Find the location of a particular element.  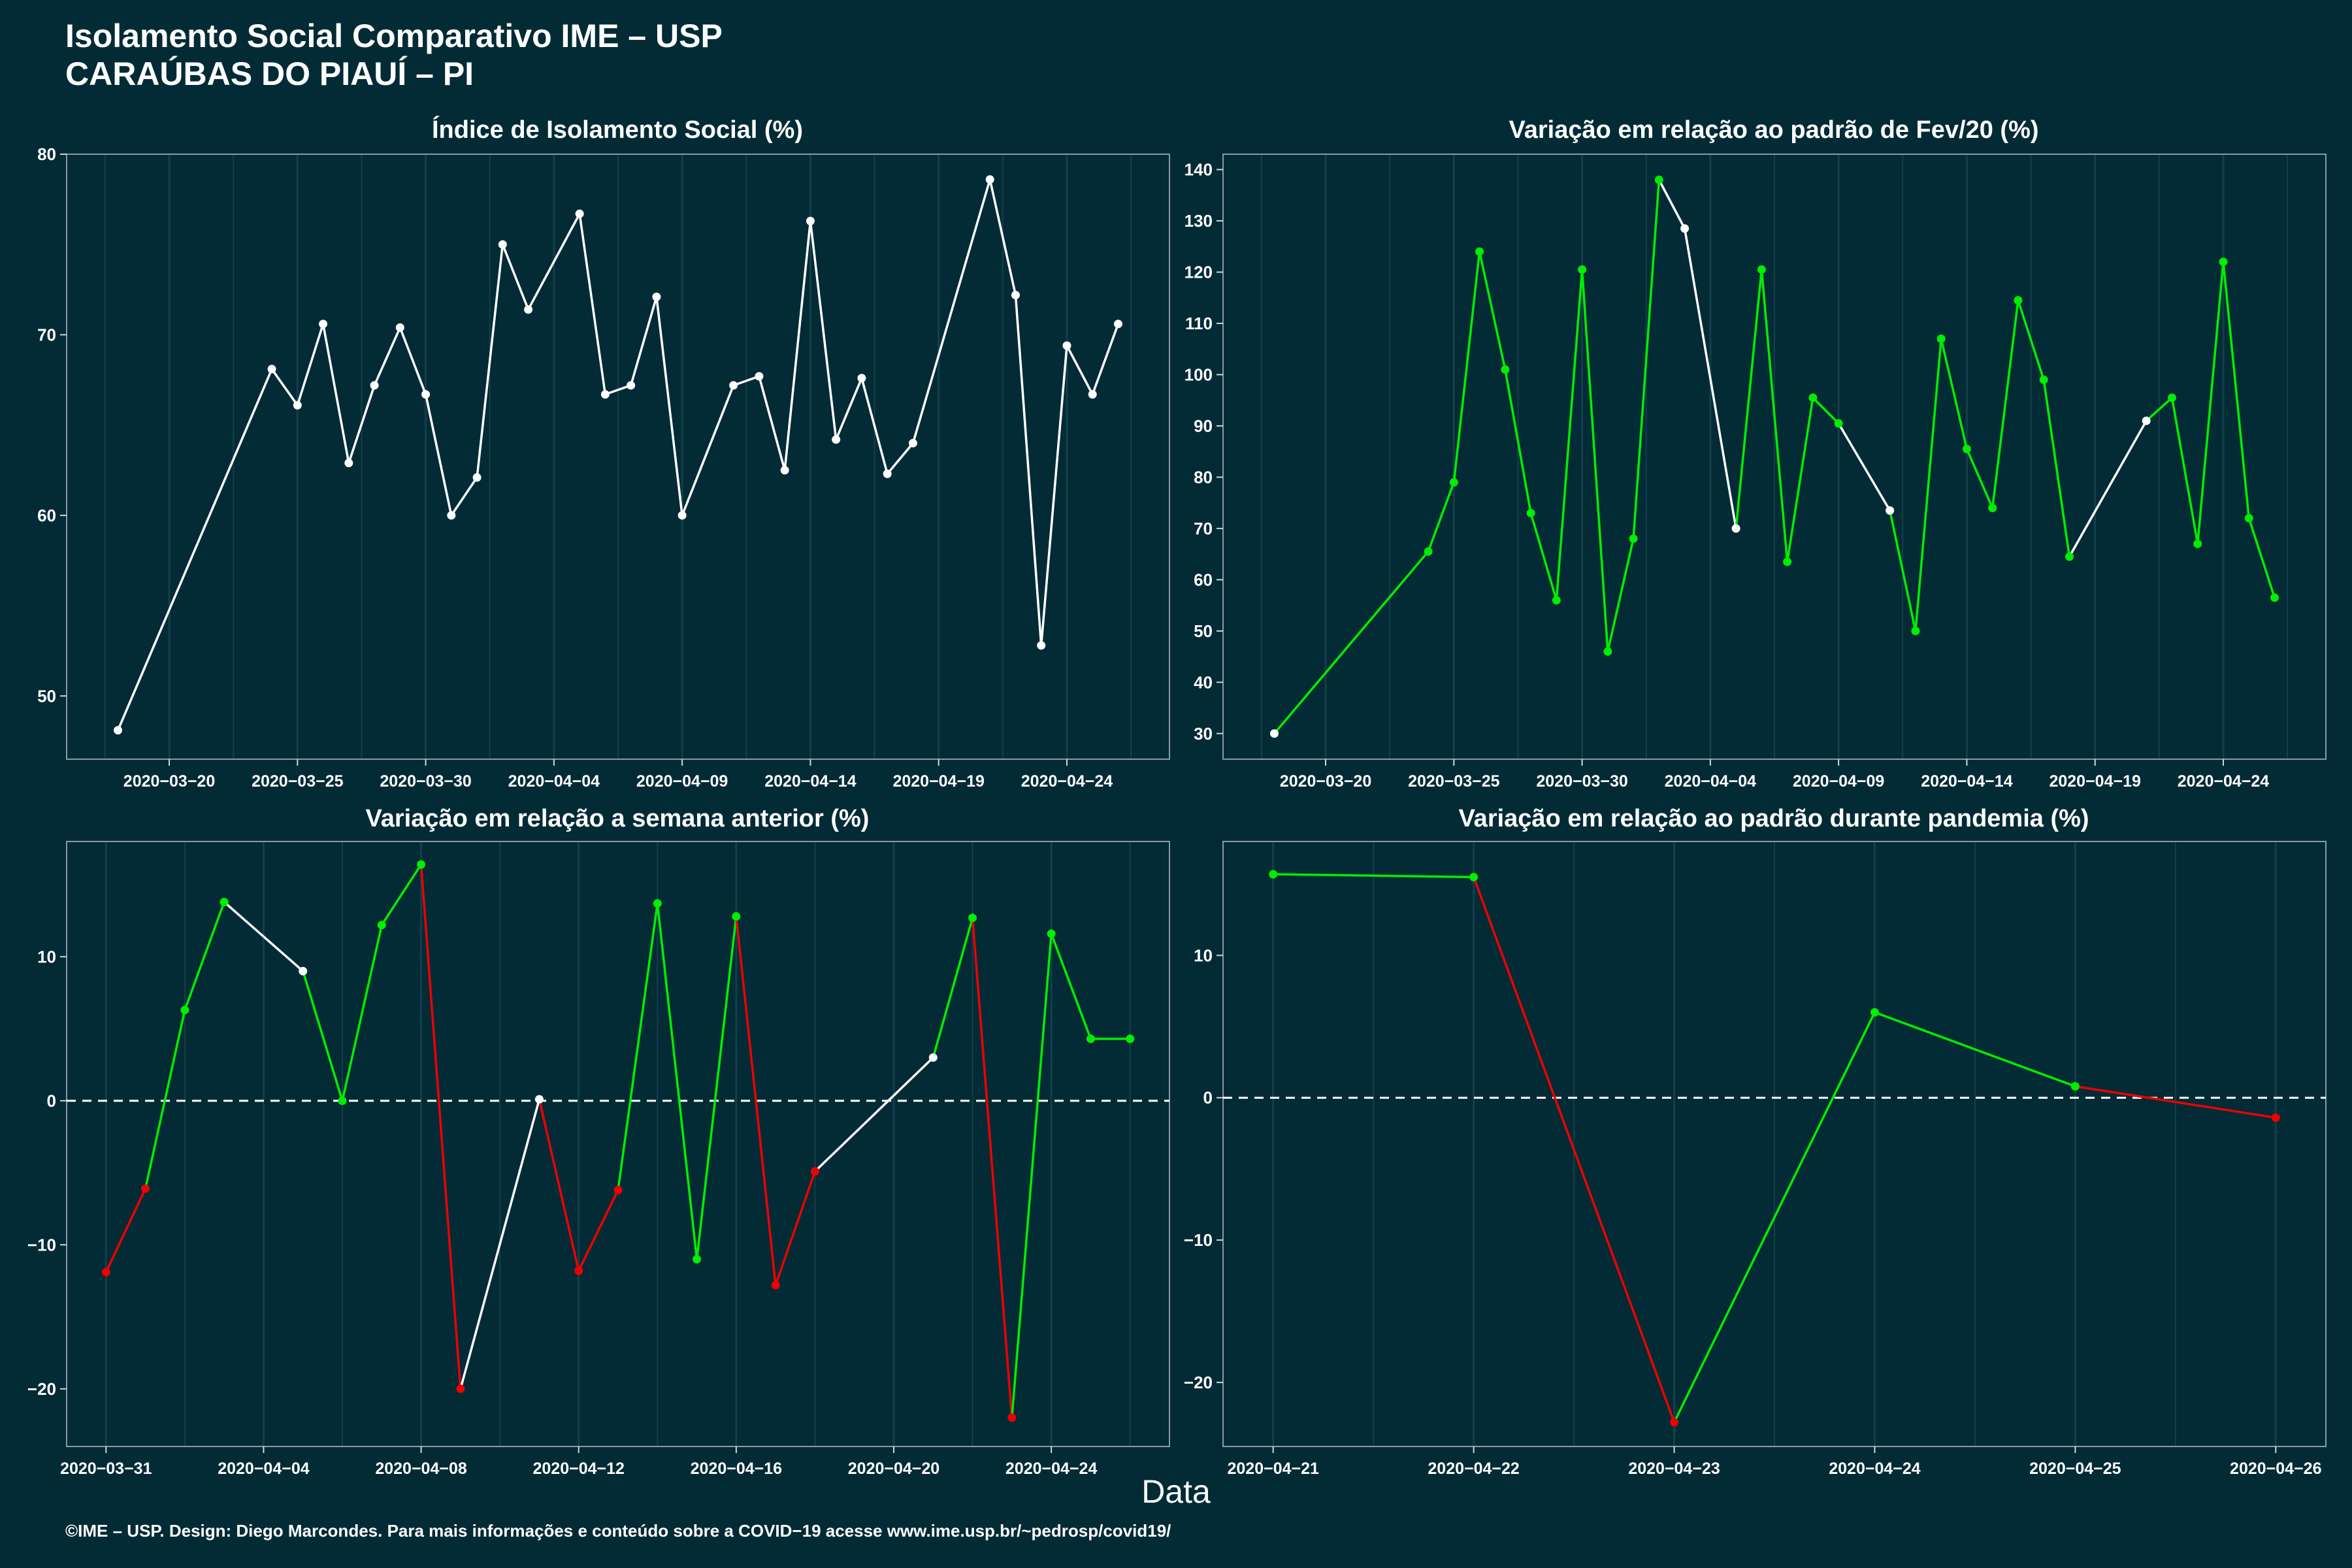

x-tick-label: 2020−03−20 is located at coordinates (1325, 781).